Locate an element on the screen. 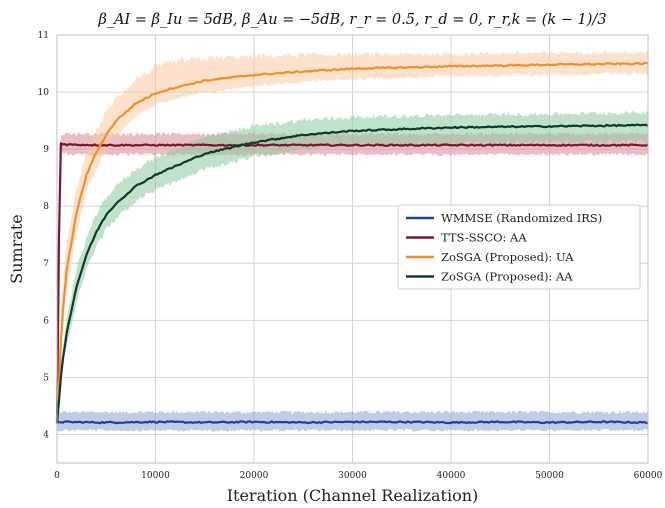 Image resolution: width=665 pixels, height=508 pixels. x-tick-label-0: 0 is located at coordinates (57, 476).